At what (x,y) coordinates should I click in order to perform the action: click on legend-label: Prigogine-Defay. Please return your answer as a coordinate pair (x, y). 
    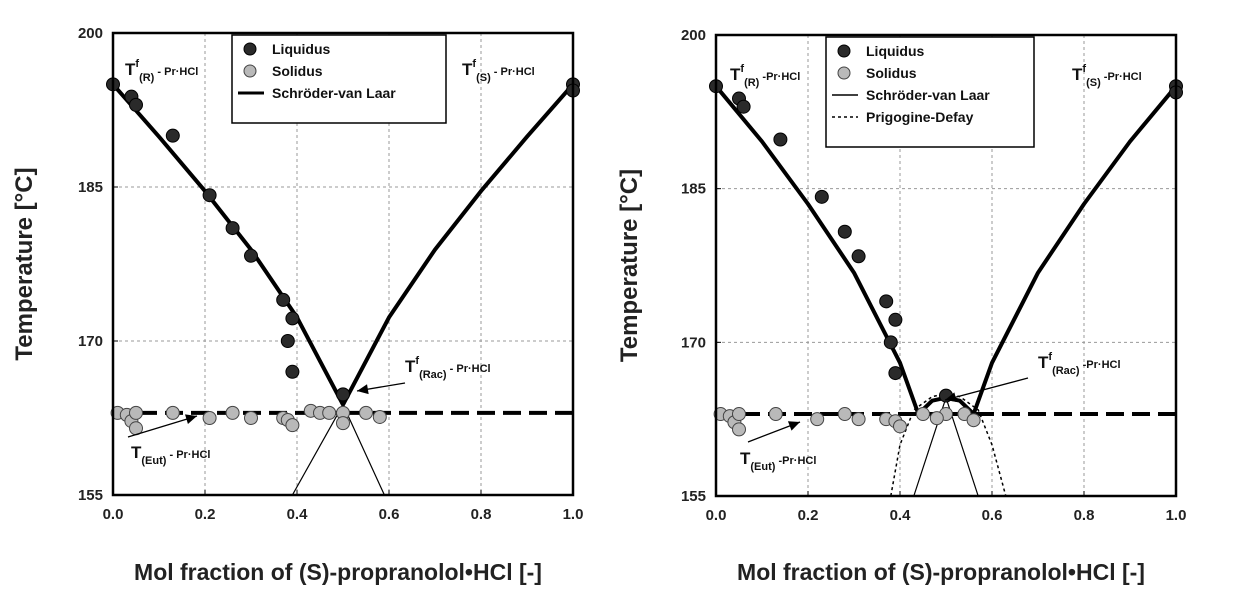
    Looking at the image, I should click on (920, 117).